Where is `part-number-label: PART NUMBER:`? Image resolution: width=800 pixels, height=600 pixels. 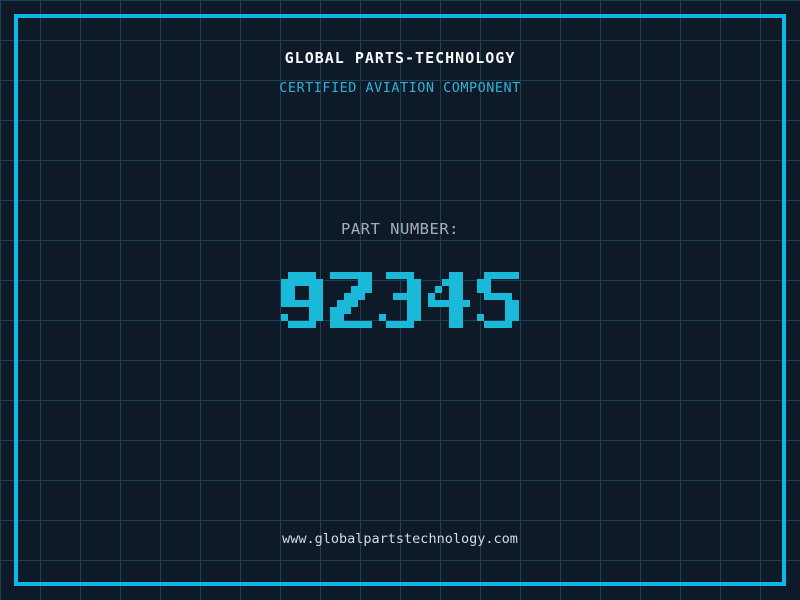 part-number-label: PART NUMBER: is located at coordinates (400, 229).